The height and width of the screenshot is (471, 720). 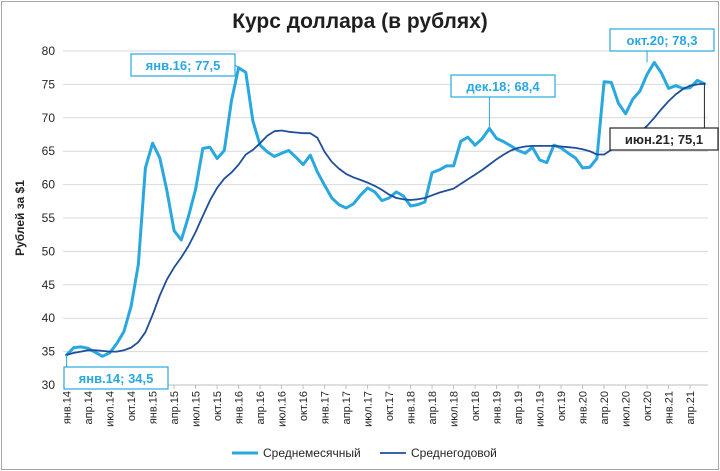 I want to click on x-tick-label: апр.19, so click(x=519, y=407).